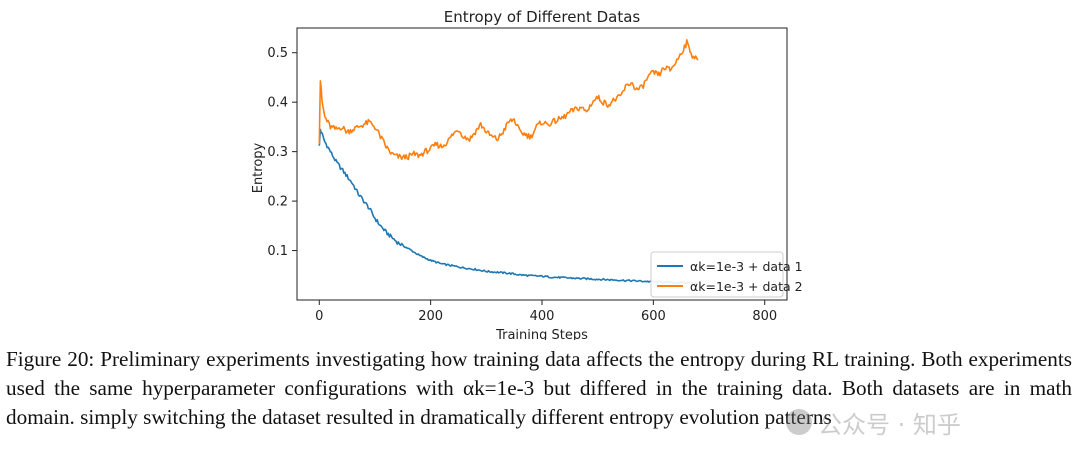  Describe the element at coordinates (746, 266) in the screenshot. I see `legend-label-data1: αk=1e-3 + data 1` at that location.